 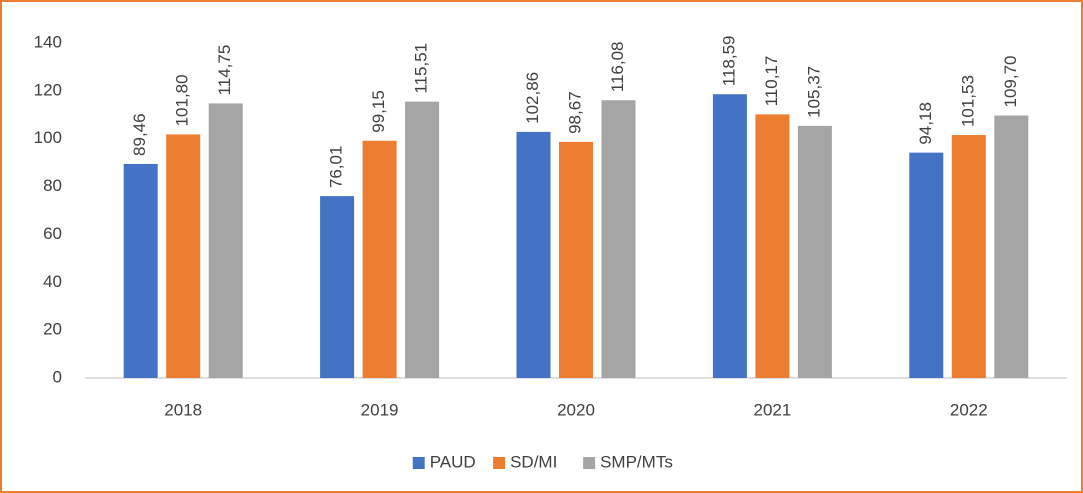 What do you see at coordinates (52, 281) in the screenshot?
I see `y-tick-label: 40` at bounding box center [52, 281].